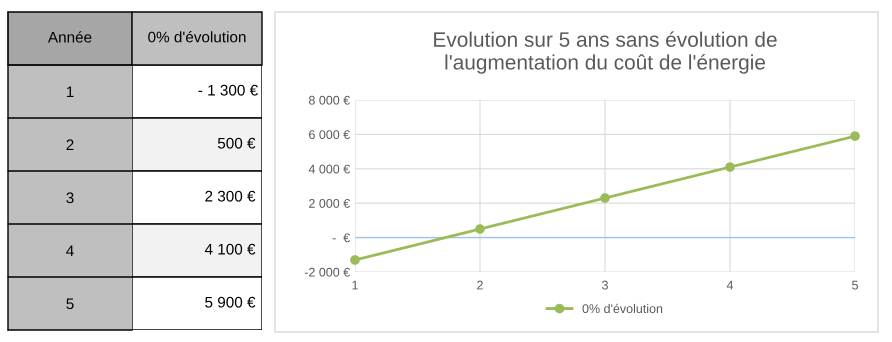 The height and width of the screenshot is (342, 892). What do you see at coordinates (329, 203) in the screenshot?
I see `y-tick-label: 2 000 €` at bounding box center [329, 203].